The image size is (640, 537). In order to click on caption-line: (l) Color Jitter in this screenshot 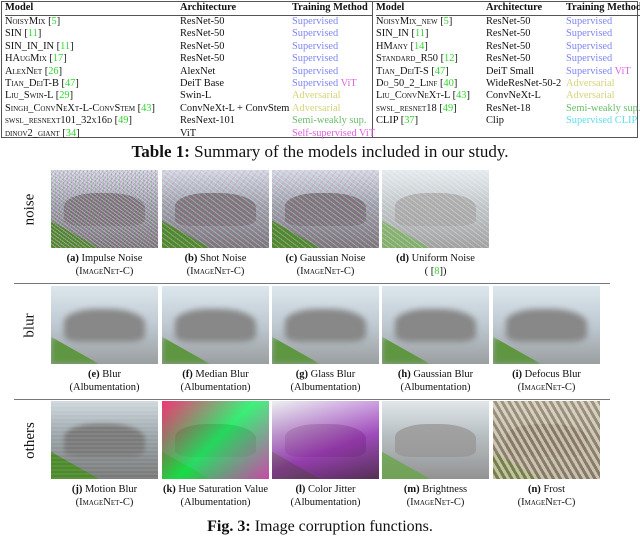, I will do `click(325, 489)`.